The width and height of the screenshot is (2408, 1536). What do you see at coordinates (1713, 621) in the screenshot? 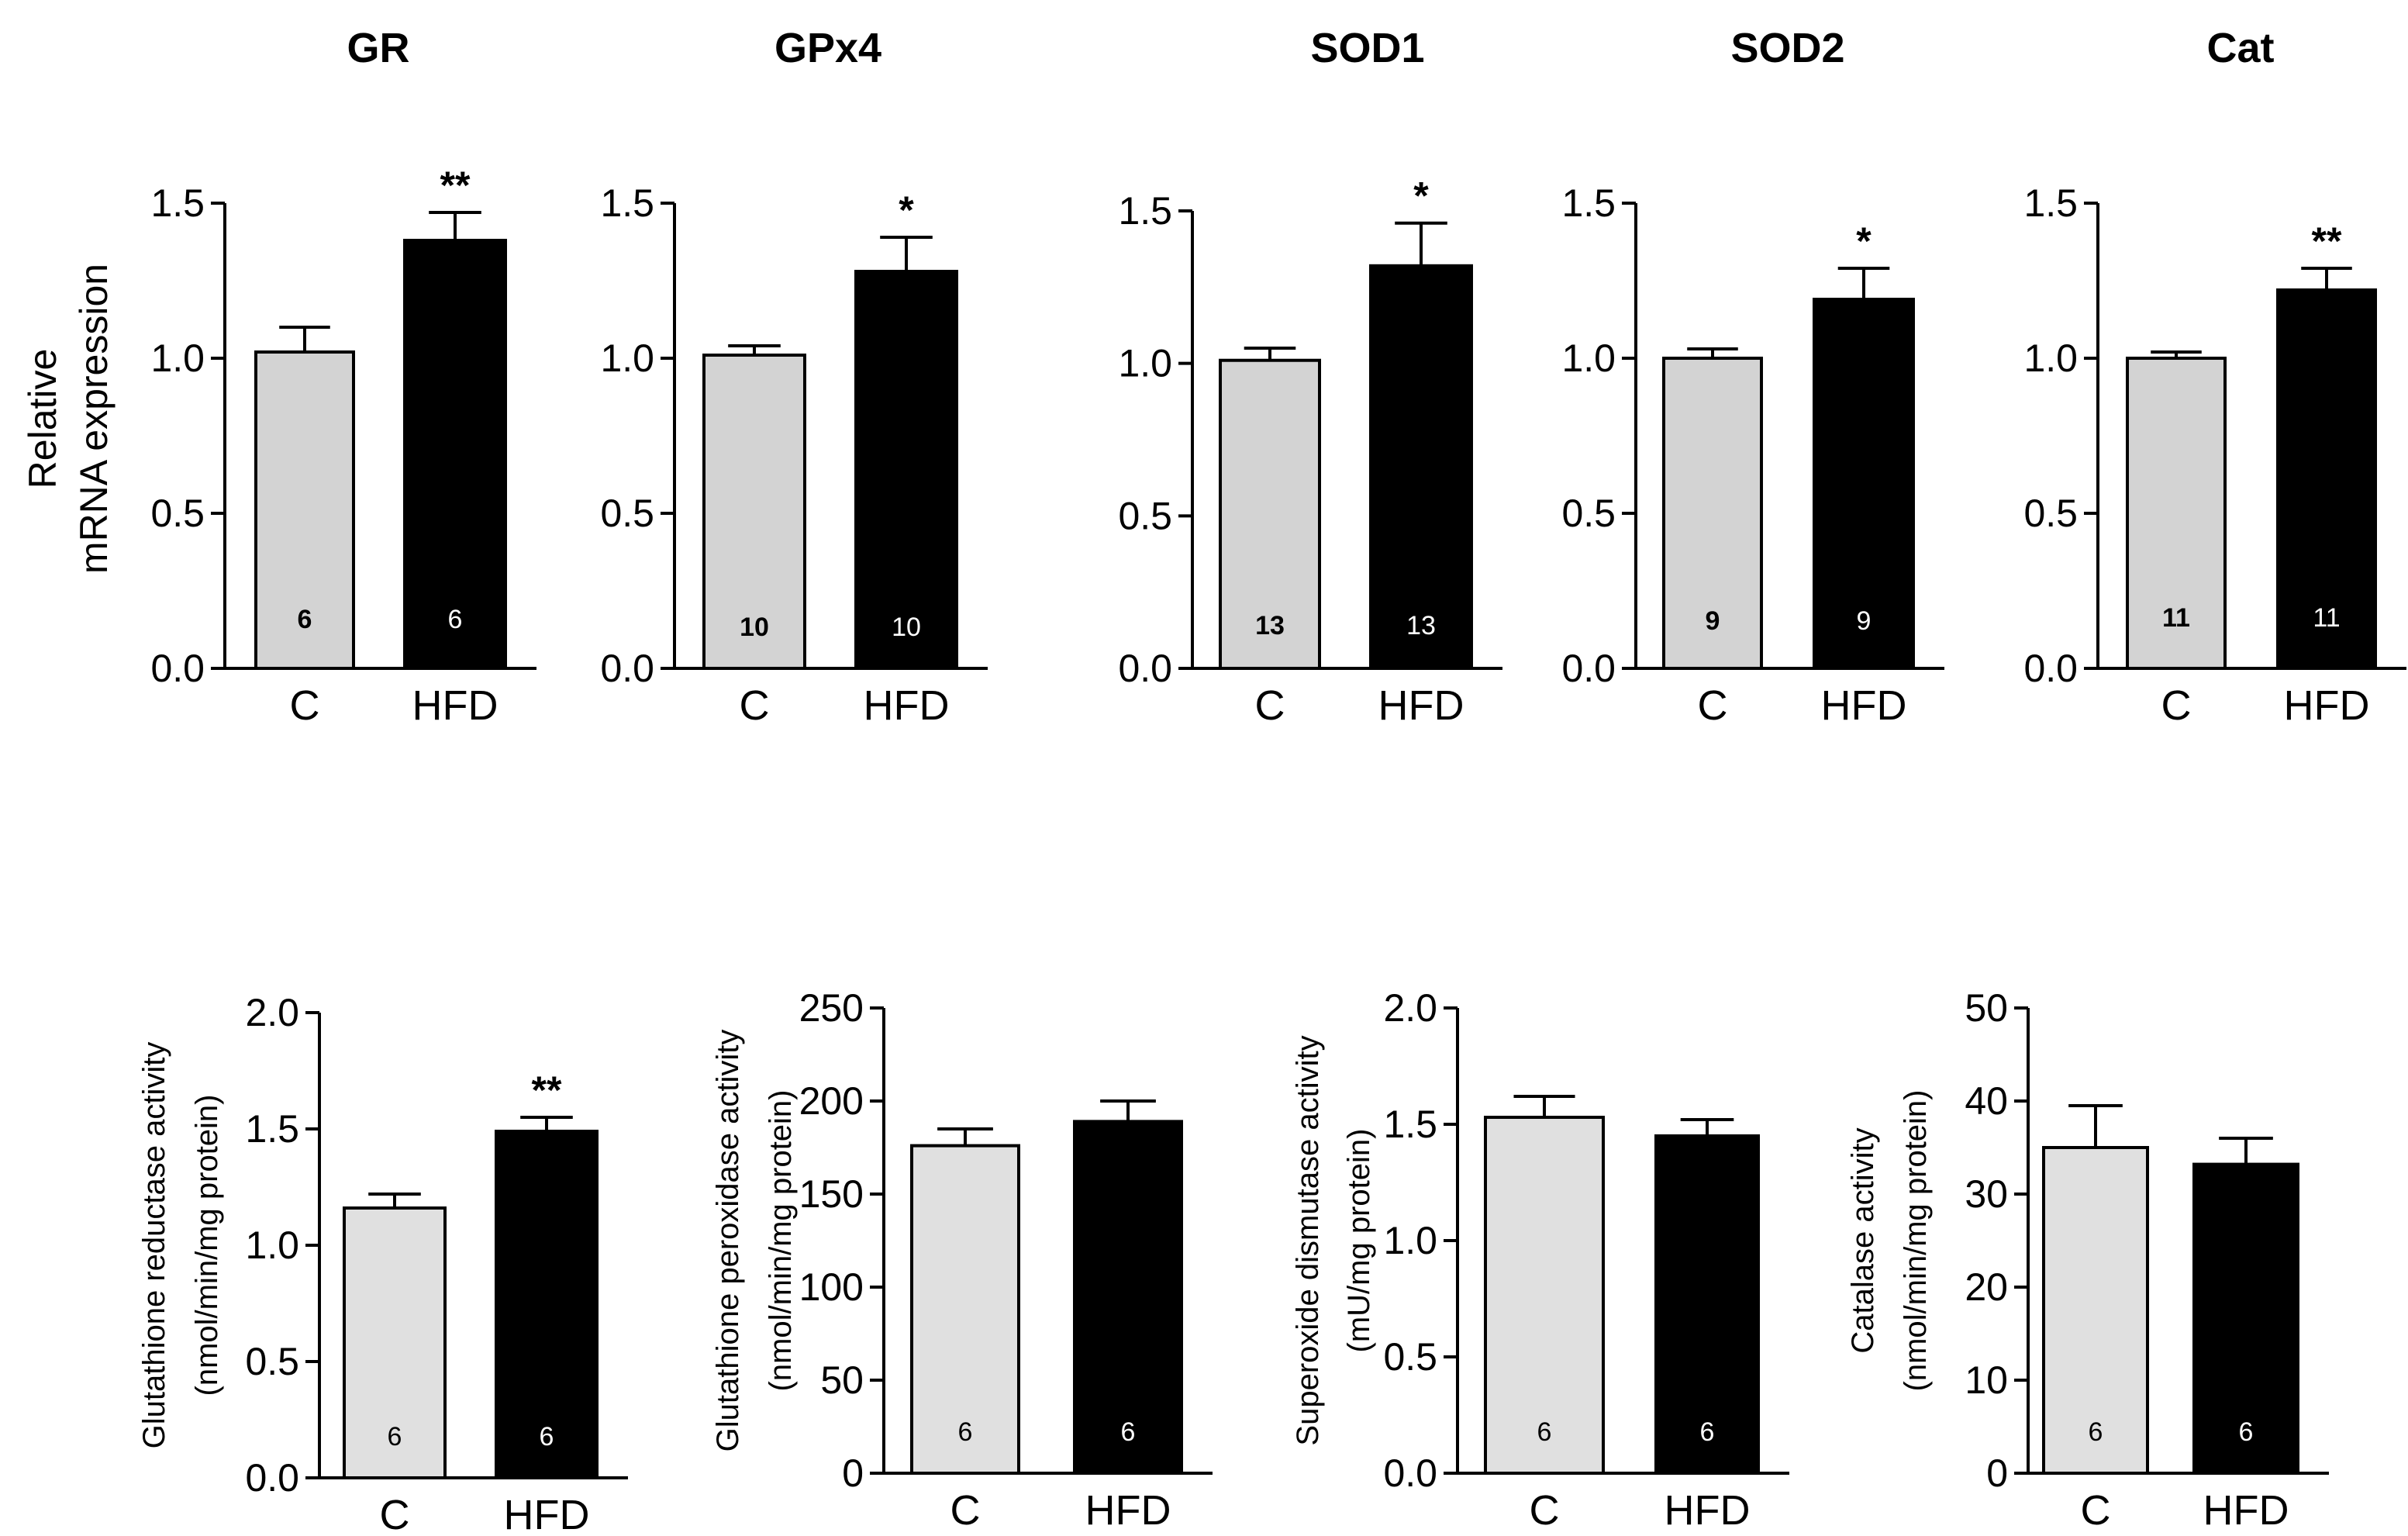
I see `sample-size-label: 9` at bounding box center [1713, 621].